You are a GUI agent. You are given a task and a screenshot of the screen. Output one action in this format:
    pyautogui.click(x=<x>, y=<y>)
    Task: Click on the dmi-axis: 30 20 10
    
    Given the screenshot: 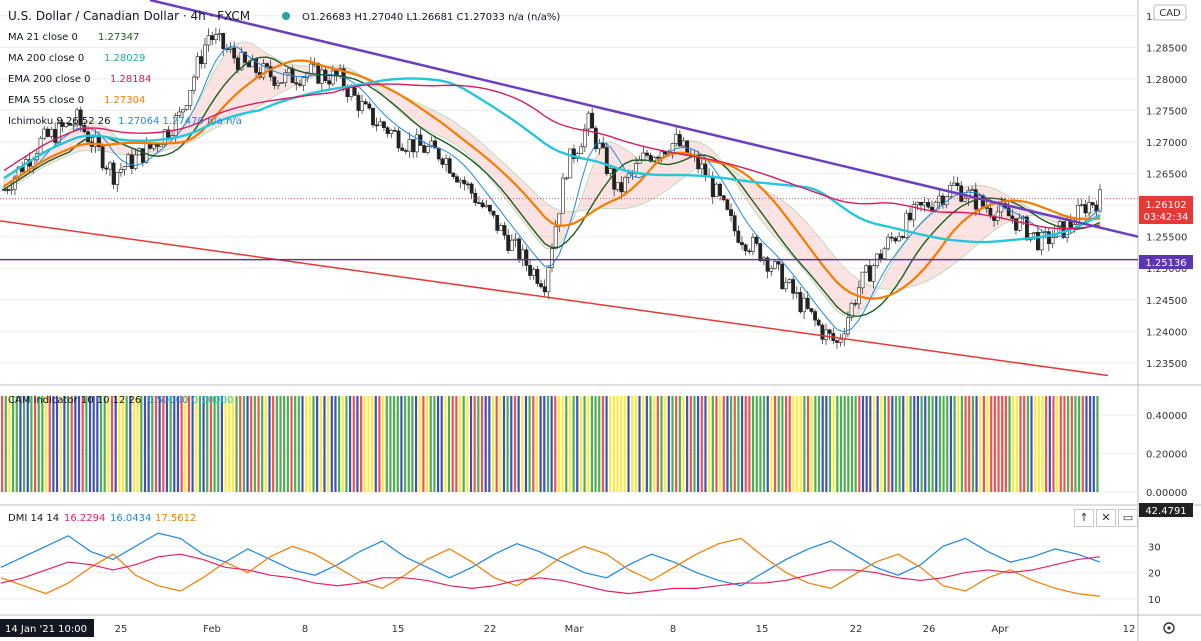 What is the action you would take?
    pyautogui.click(x=1154, y=574)
    